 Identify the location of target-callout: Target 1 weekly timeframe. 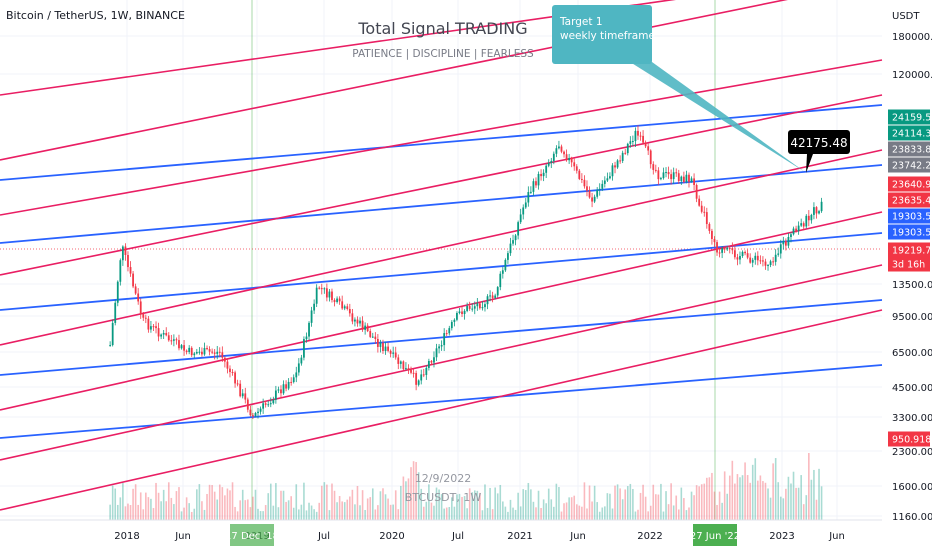
(678, 88).